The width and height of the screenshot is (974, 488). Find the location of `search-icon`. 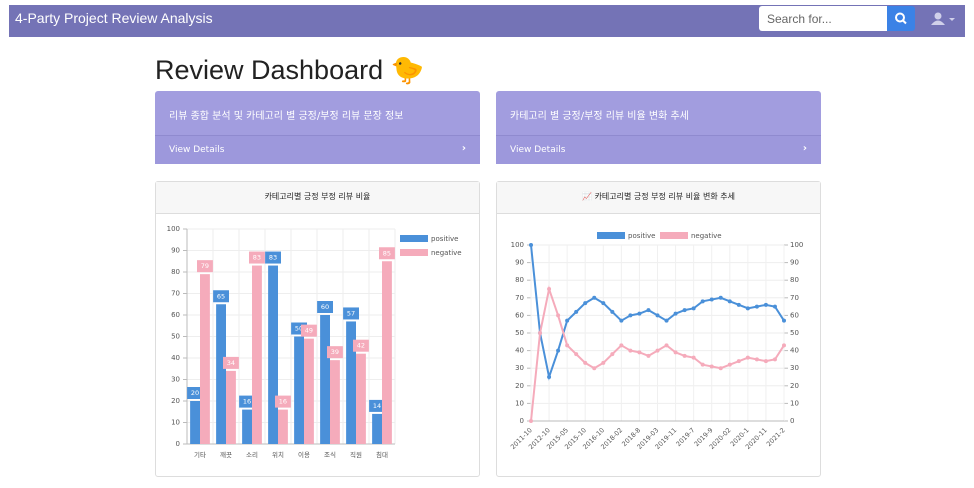

search-icon is located at coordinates (901, 18).